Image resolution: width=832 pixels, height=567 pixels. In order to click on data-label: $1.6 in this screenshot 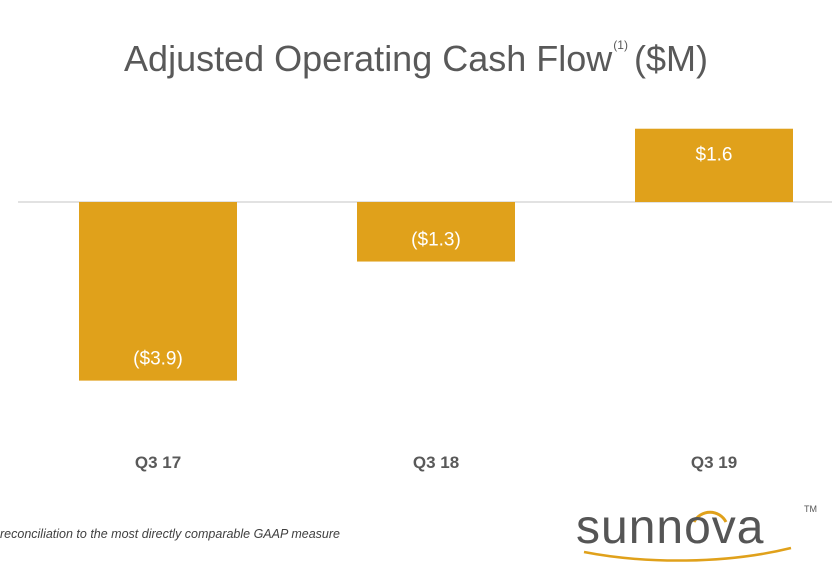, I will do `click(714, 155)`.